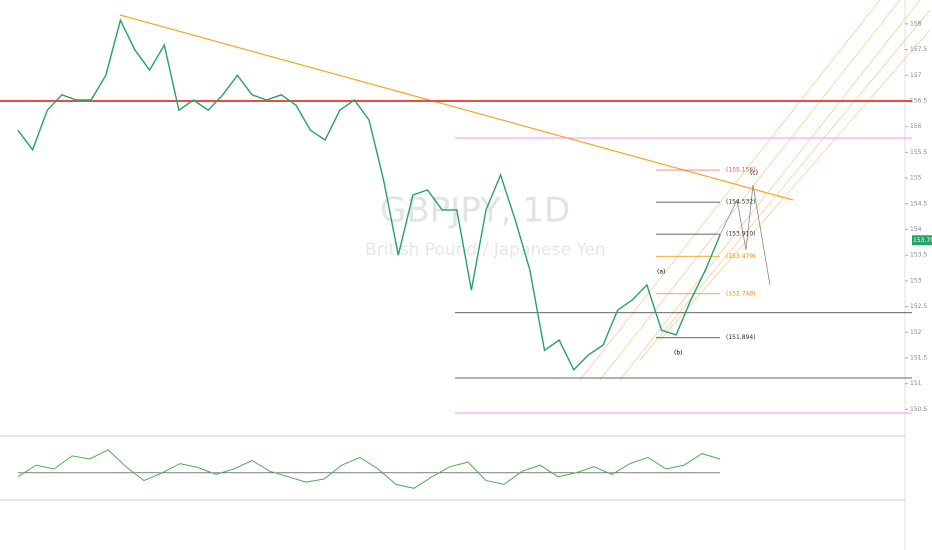  I want to click on fib-label: (154.532), so click(741, 202).